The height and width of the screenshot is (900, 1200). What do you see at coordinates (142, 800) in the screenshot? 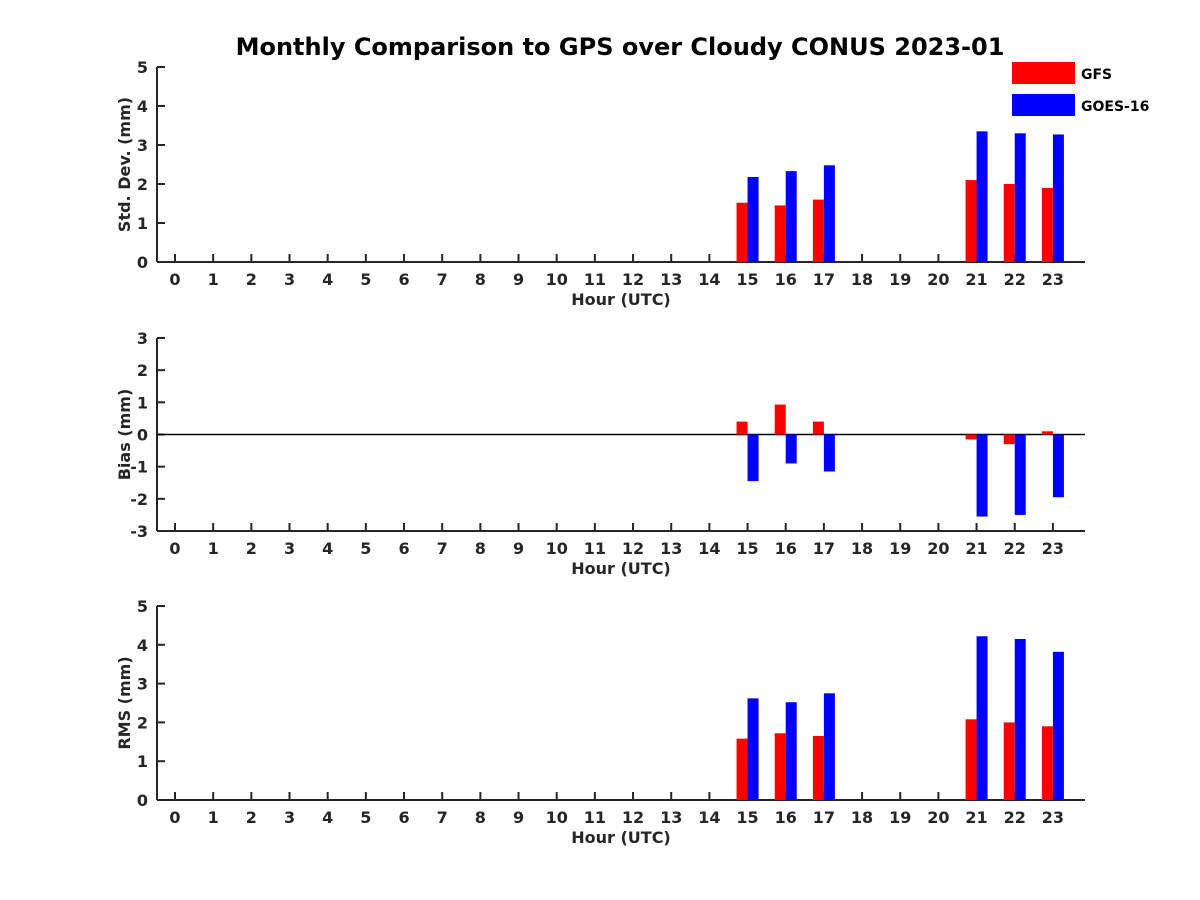
I see `y-tick-label: 0` at bounding box center [142, 800].